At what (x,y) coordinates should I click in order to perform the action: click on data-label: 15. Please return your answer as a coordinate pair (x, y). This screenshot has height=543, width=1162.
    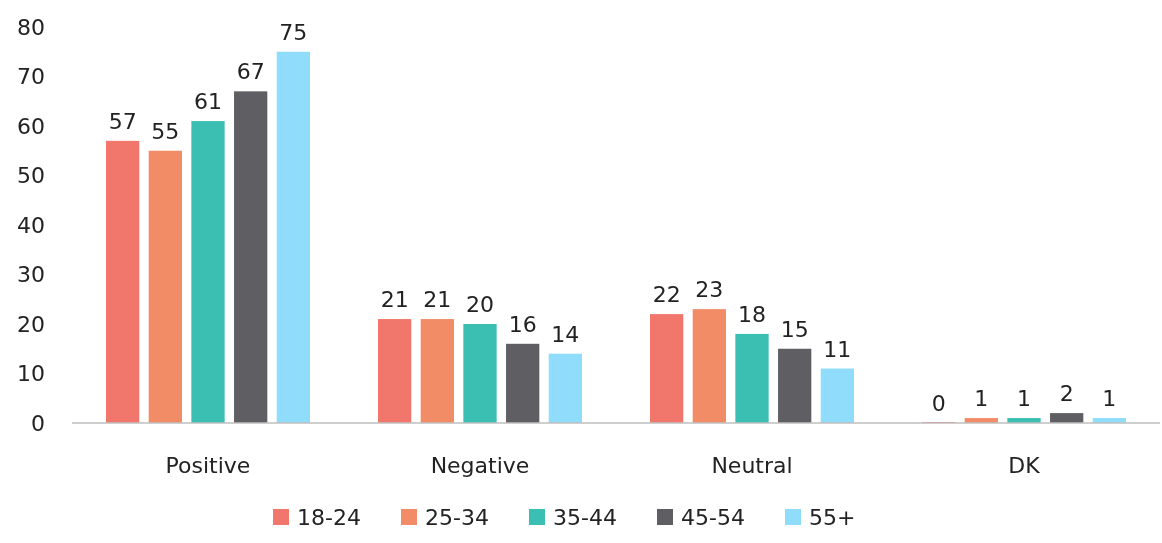
    Looking at the image, I should click on (794, 329).